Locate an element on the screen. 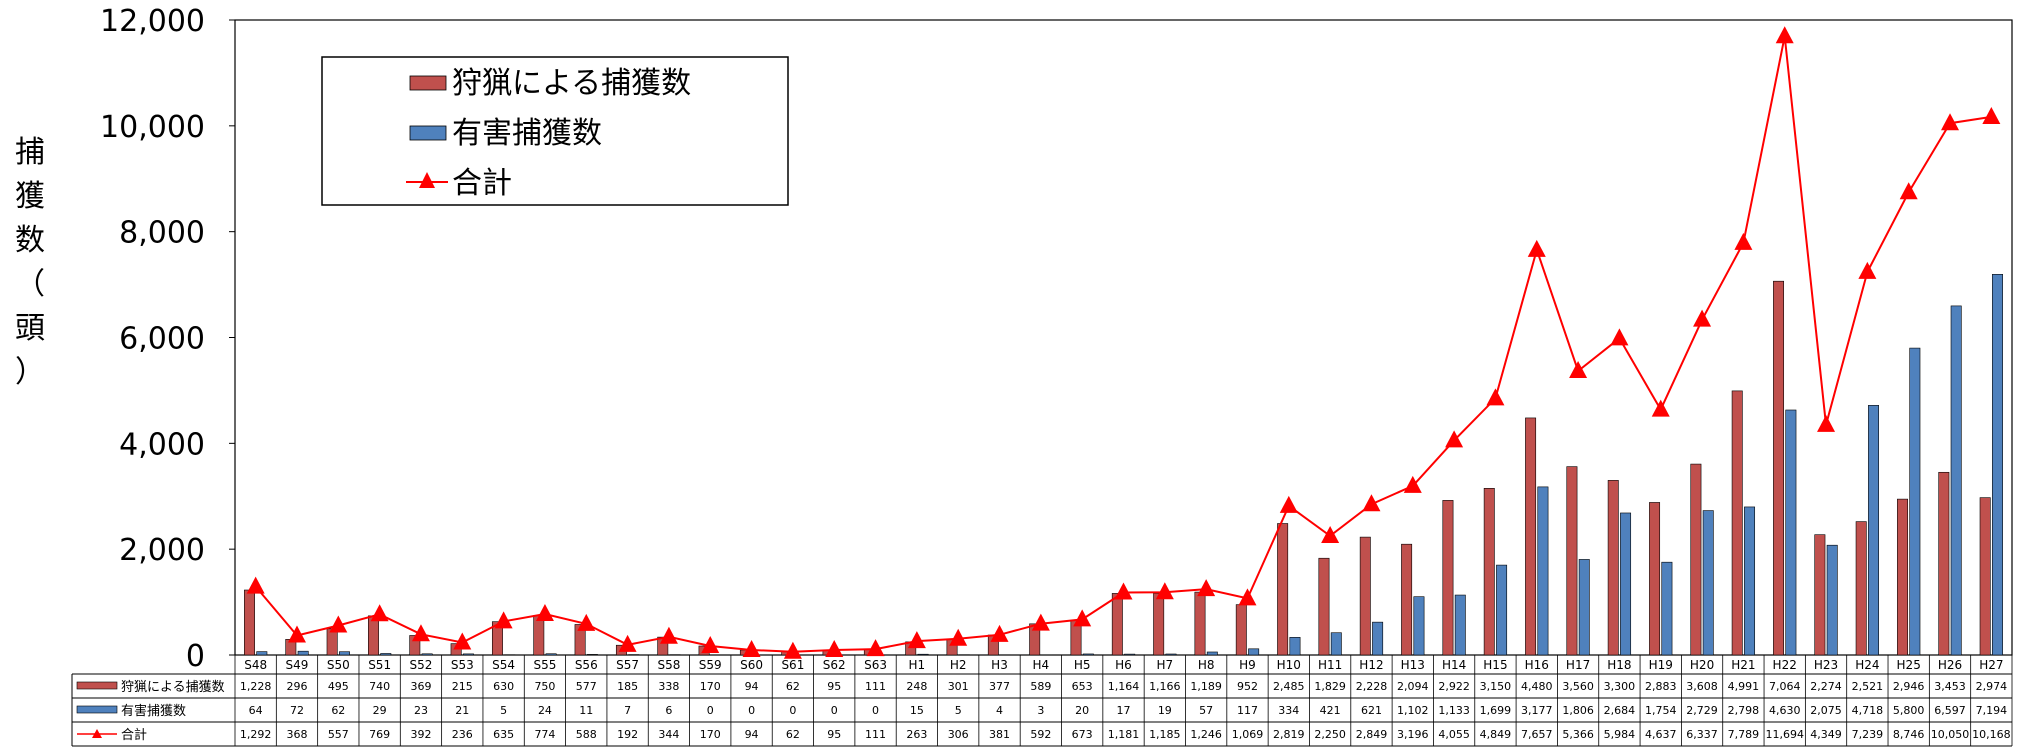 Image resolution: width=2026 pixels, height=752 pixels. table-row-header: 合計 is located at coordinates (134, 735).